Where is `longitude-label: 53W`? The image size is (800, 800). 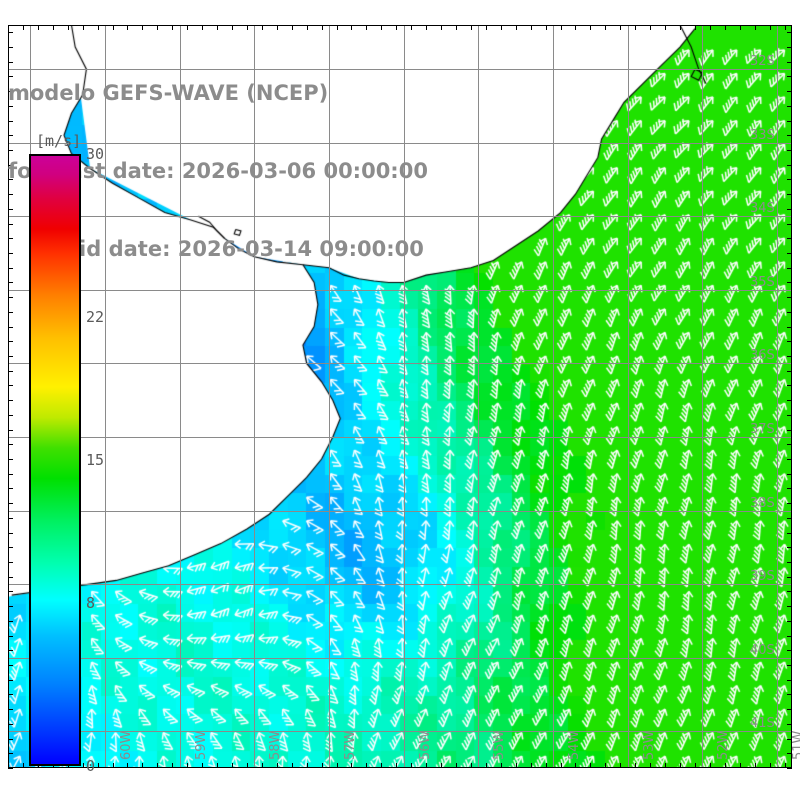
longitude-label: 53W is located at coordinates (649, 745).